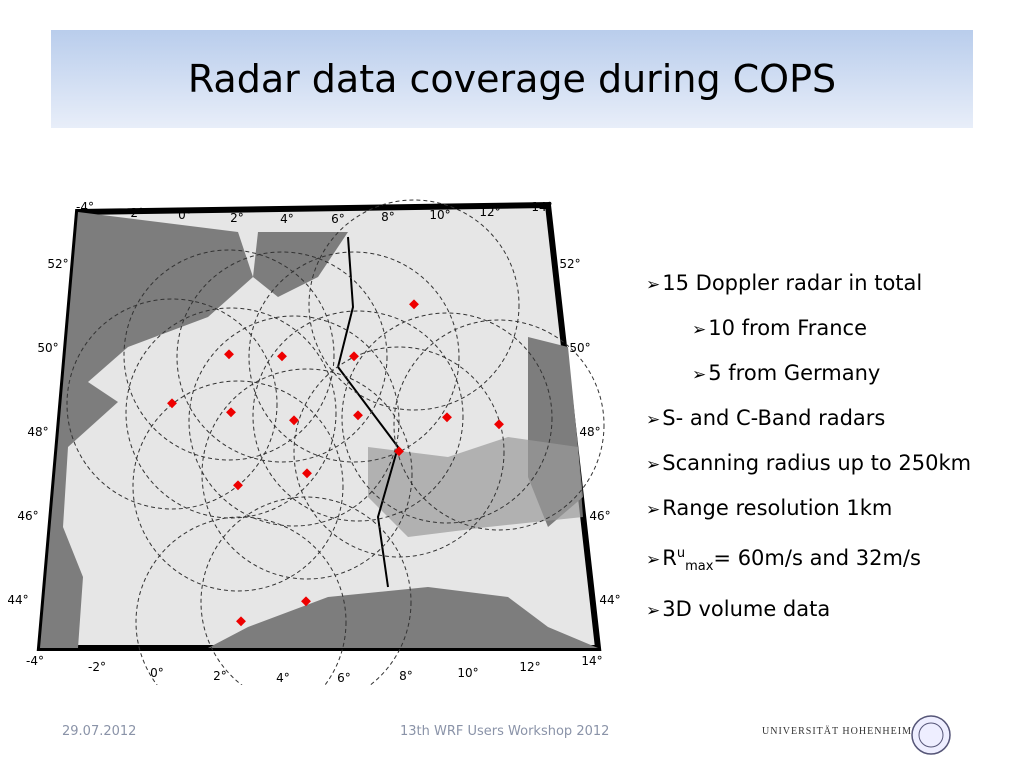 This screenshot has height=768, width=1024. I want to click on bullet: 15 Doppler radar in total, so click(808, 284).